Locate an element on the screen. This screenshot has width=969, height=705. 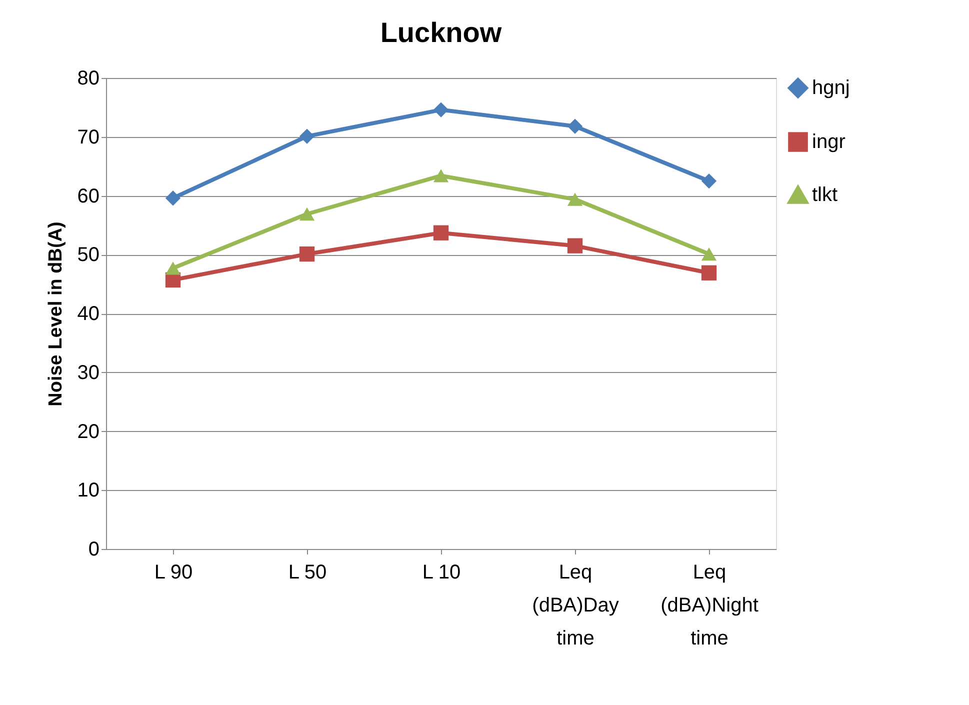
y-tick-label: 40 is located at coordinates (88, 314).